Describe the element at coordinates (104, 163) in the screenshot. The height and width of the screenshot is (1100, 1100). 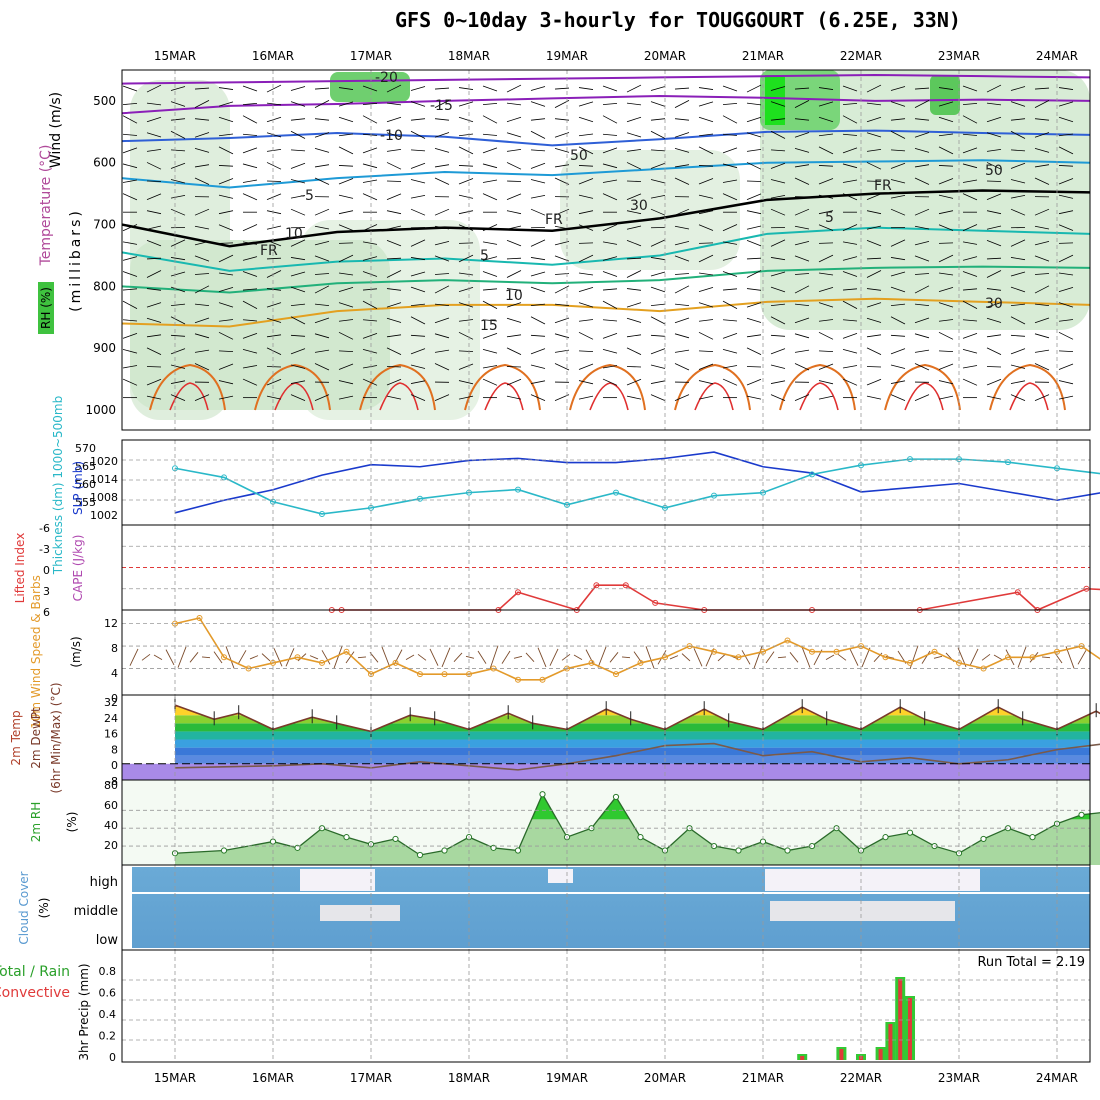
I see `y-tick-label: 600` at that location.